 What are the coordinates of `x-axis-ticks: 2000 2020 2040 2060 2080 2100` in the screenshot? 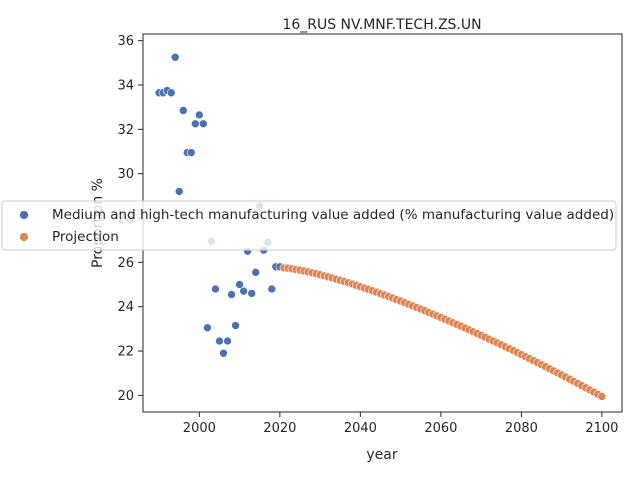 It's located at (400, 424).